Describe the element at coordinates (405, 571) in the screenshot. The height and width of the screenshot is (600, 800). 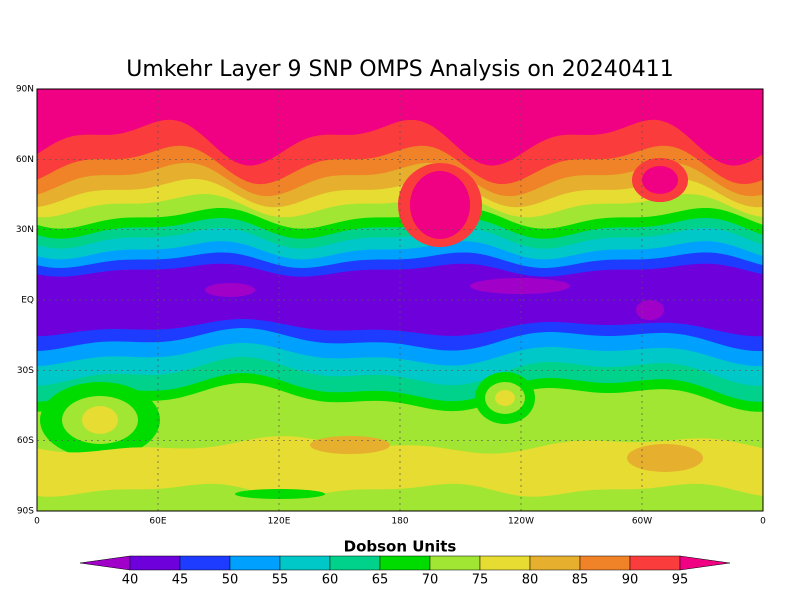
I see `colorbar: 40 45 50 55 60 65 70 75 80 85 90 95` at that location.